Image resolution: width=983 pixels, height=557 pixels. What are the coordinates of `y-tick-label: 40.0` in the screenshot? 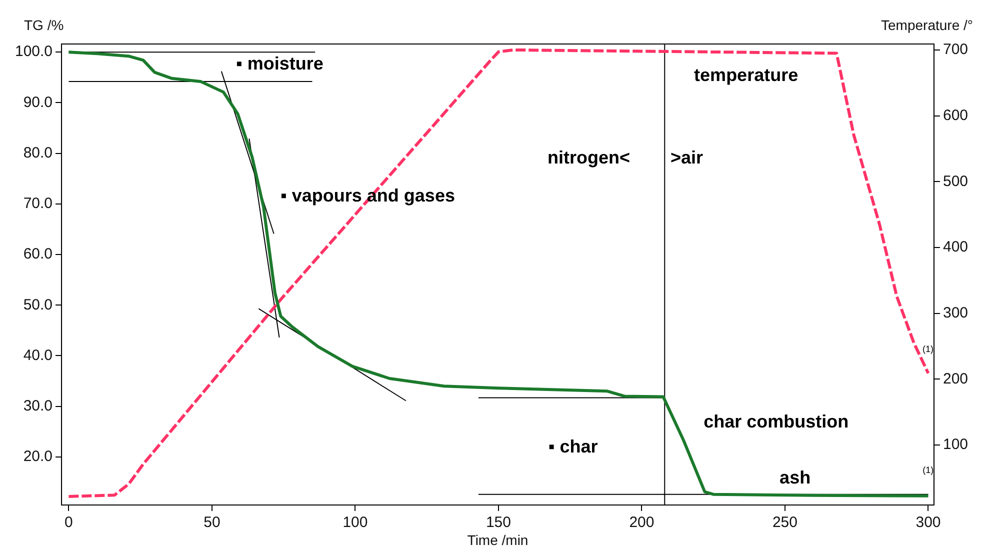 It's located at (38, 355).